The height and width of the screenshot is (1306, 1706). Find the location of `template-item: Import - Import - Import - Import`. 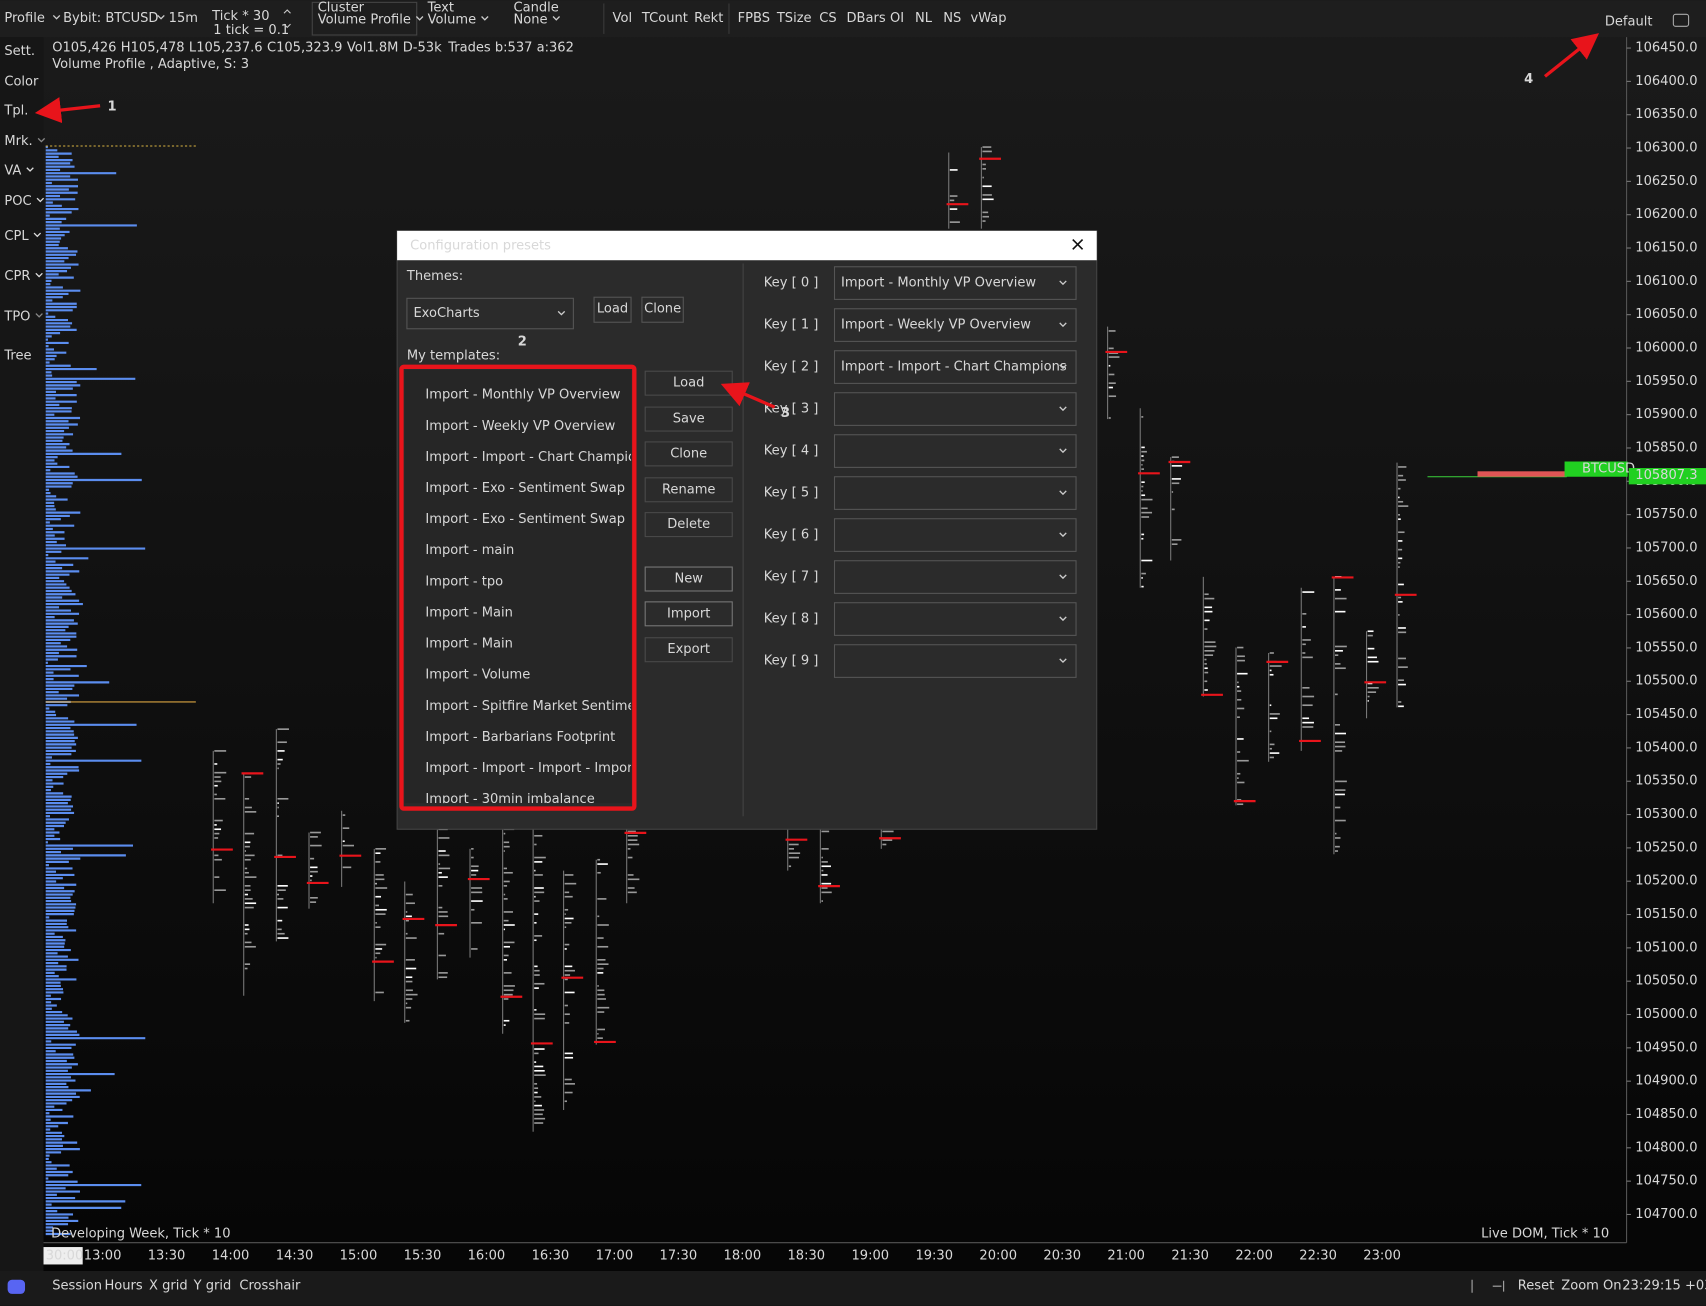

template-item: Import - Import - Import - Import is located at coordinates (531, 768).